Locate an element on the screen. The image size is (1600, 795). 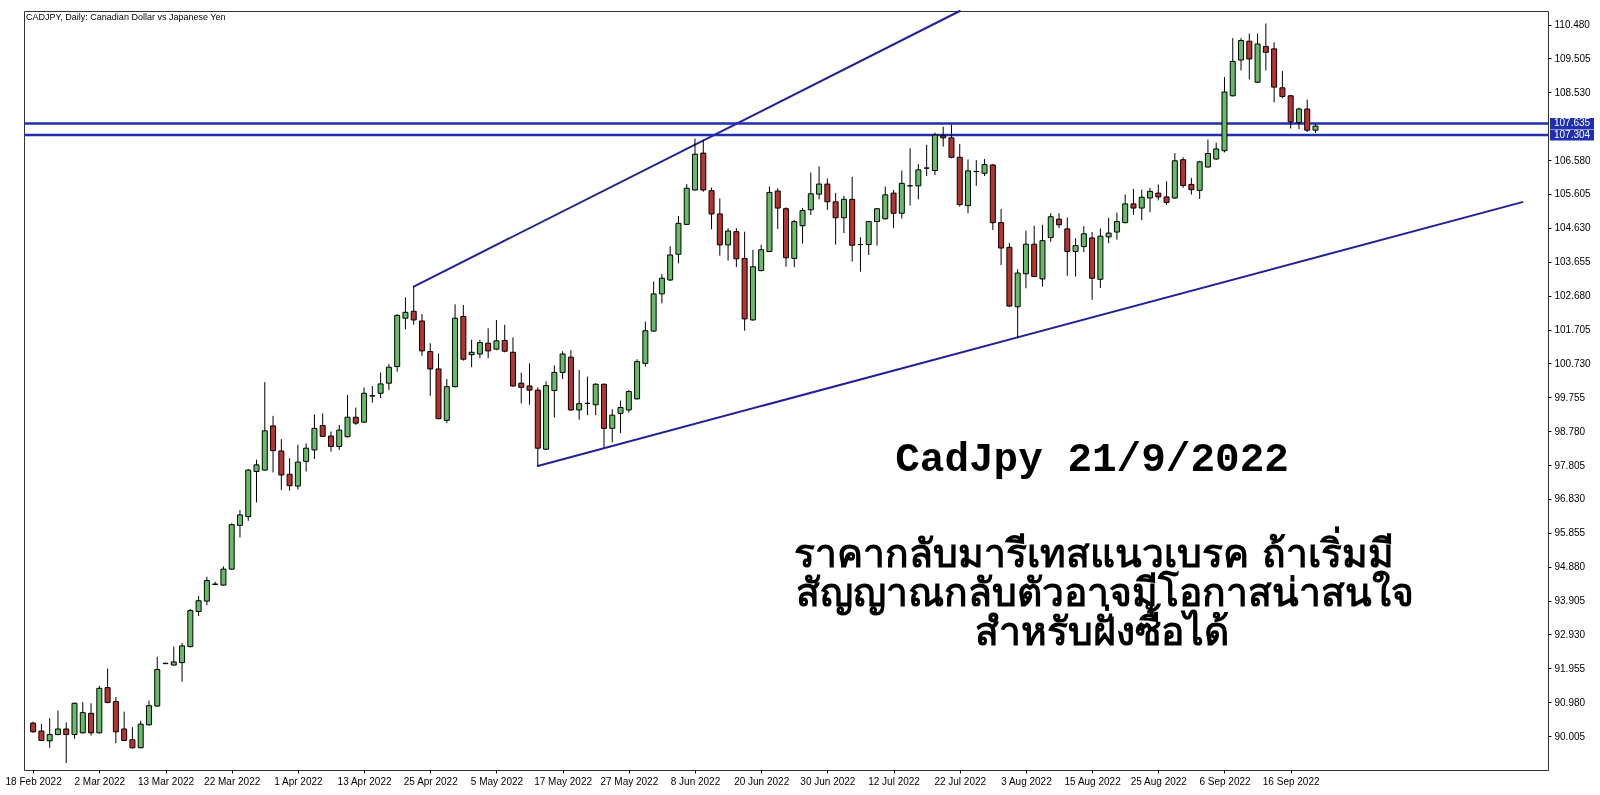
x-tick-label: 3 Aug 2022 is located at coordinates (1027, 781).